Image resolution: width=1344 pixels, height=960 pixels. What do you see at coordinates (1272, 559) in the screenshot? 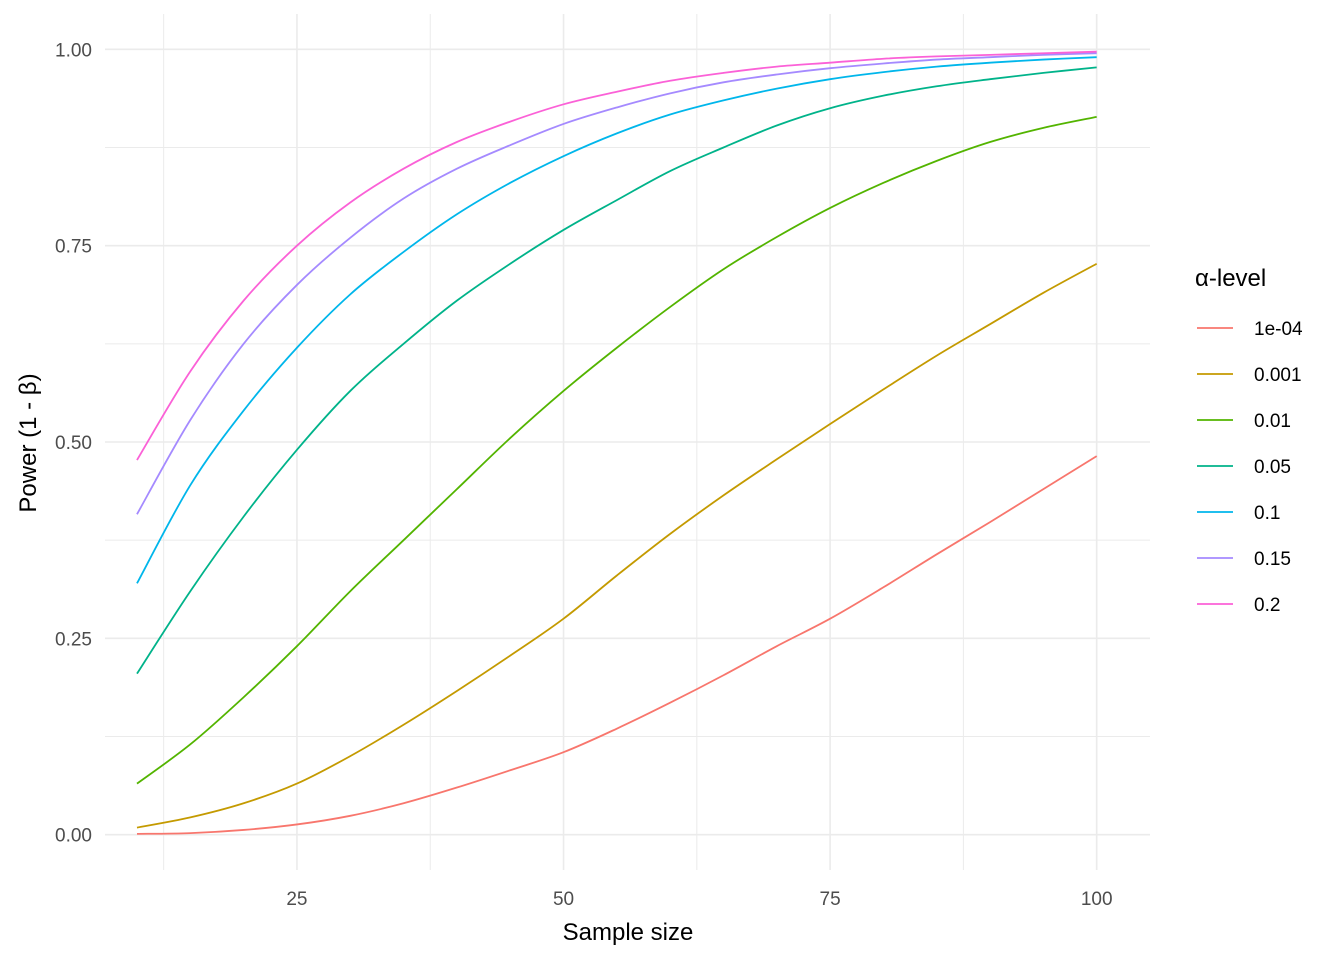
I see `legend-label: 0.15` at bounding box center [1272, 559].